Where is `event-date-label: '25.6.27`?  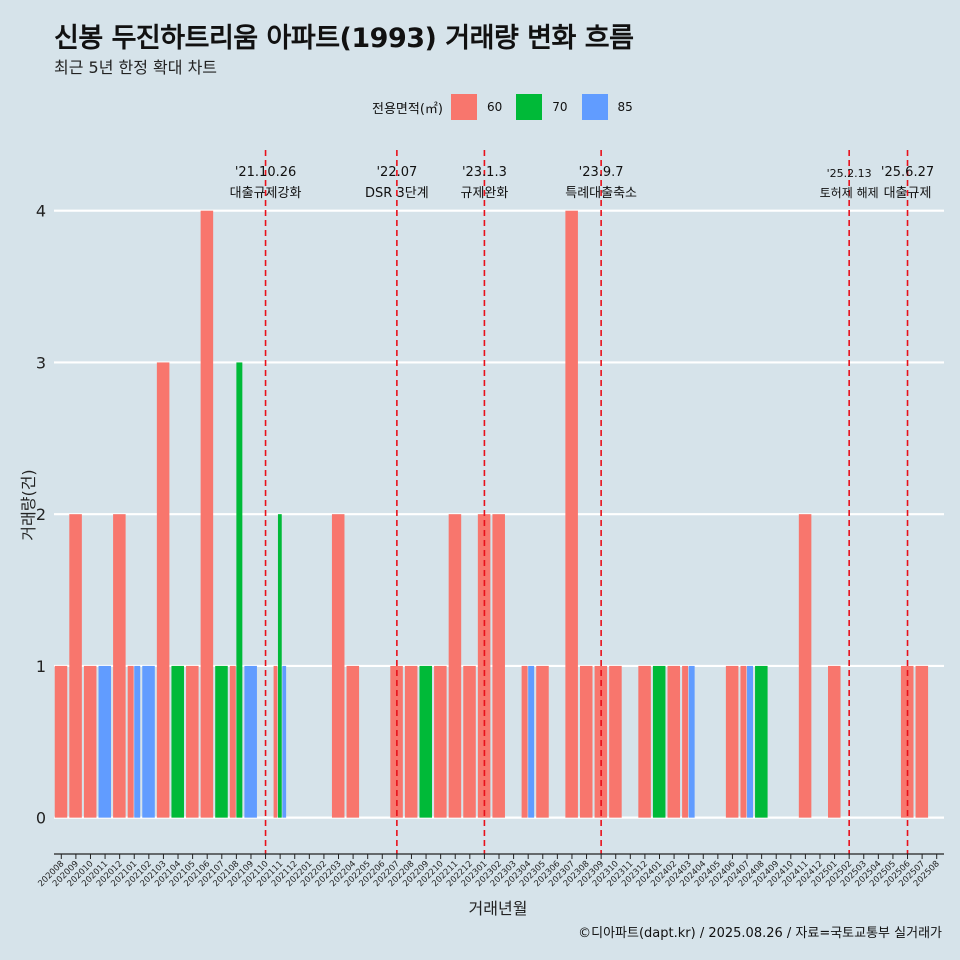 event-date-label: '25.6.27 is located at coordinates (907, 172).